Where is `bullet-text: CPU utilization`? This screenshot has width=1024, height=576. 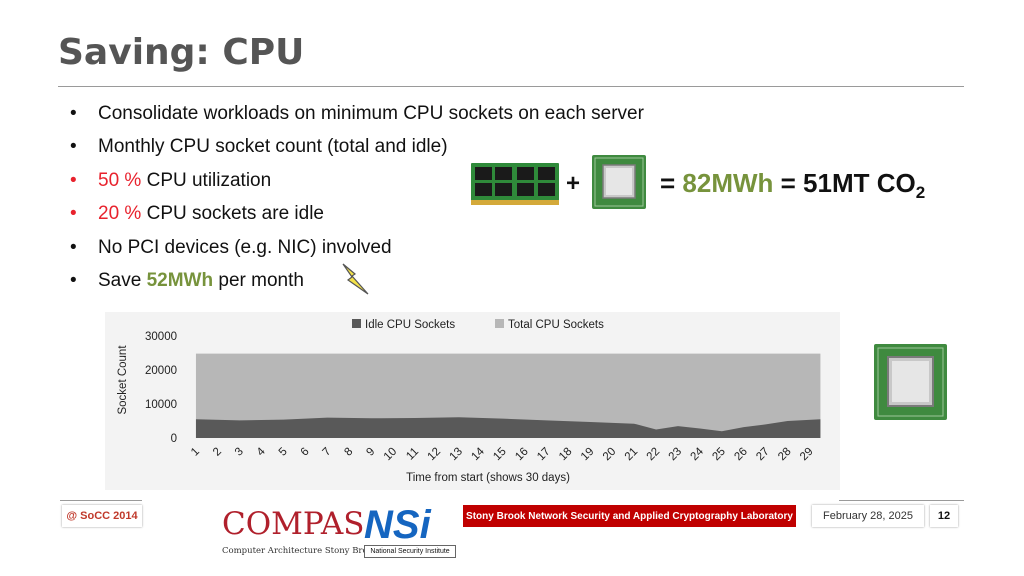
bullet-text: CPU utilization is located at coordinates (206, 180).